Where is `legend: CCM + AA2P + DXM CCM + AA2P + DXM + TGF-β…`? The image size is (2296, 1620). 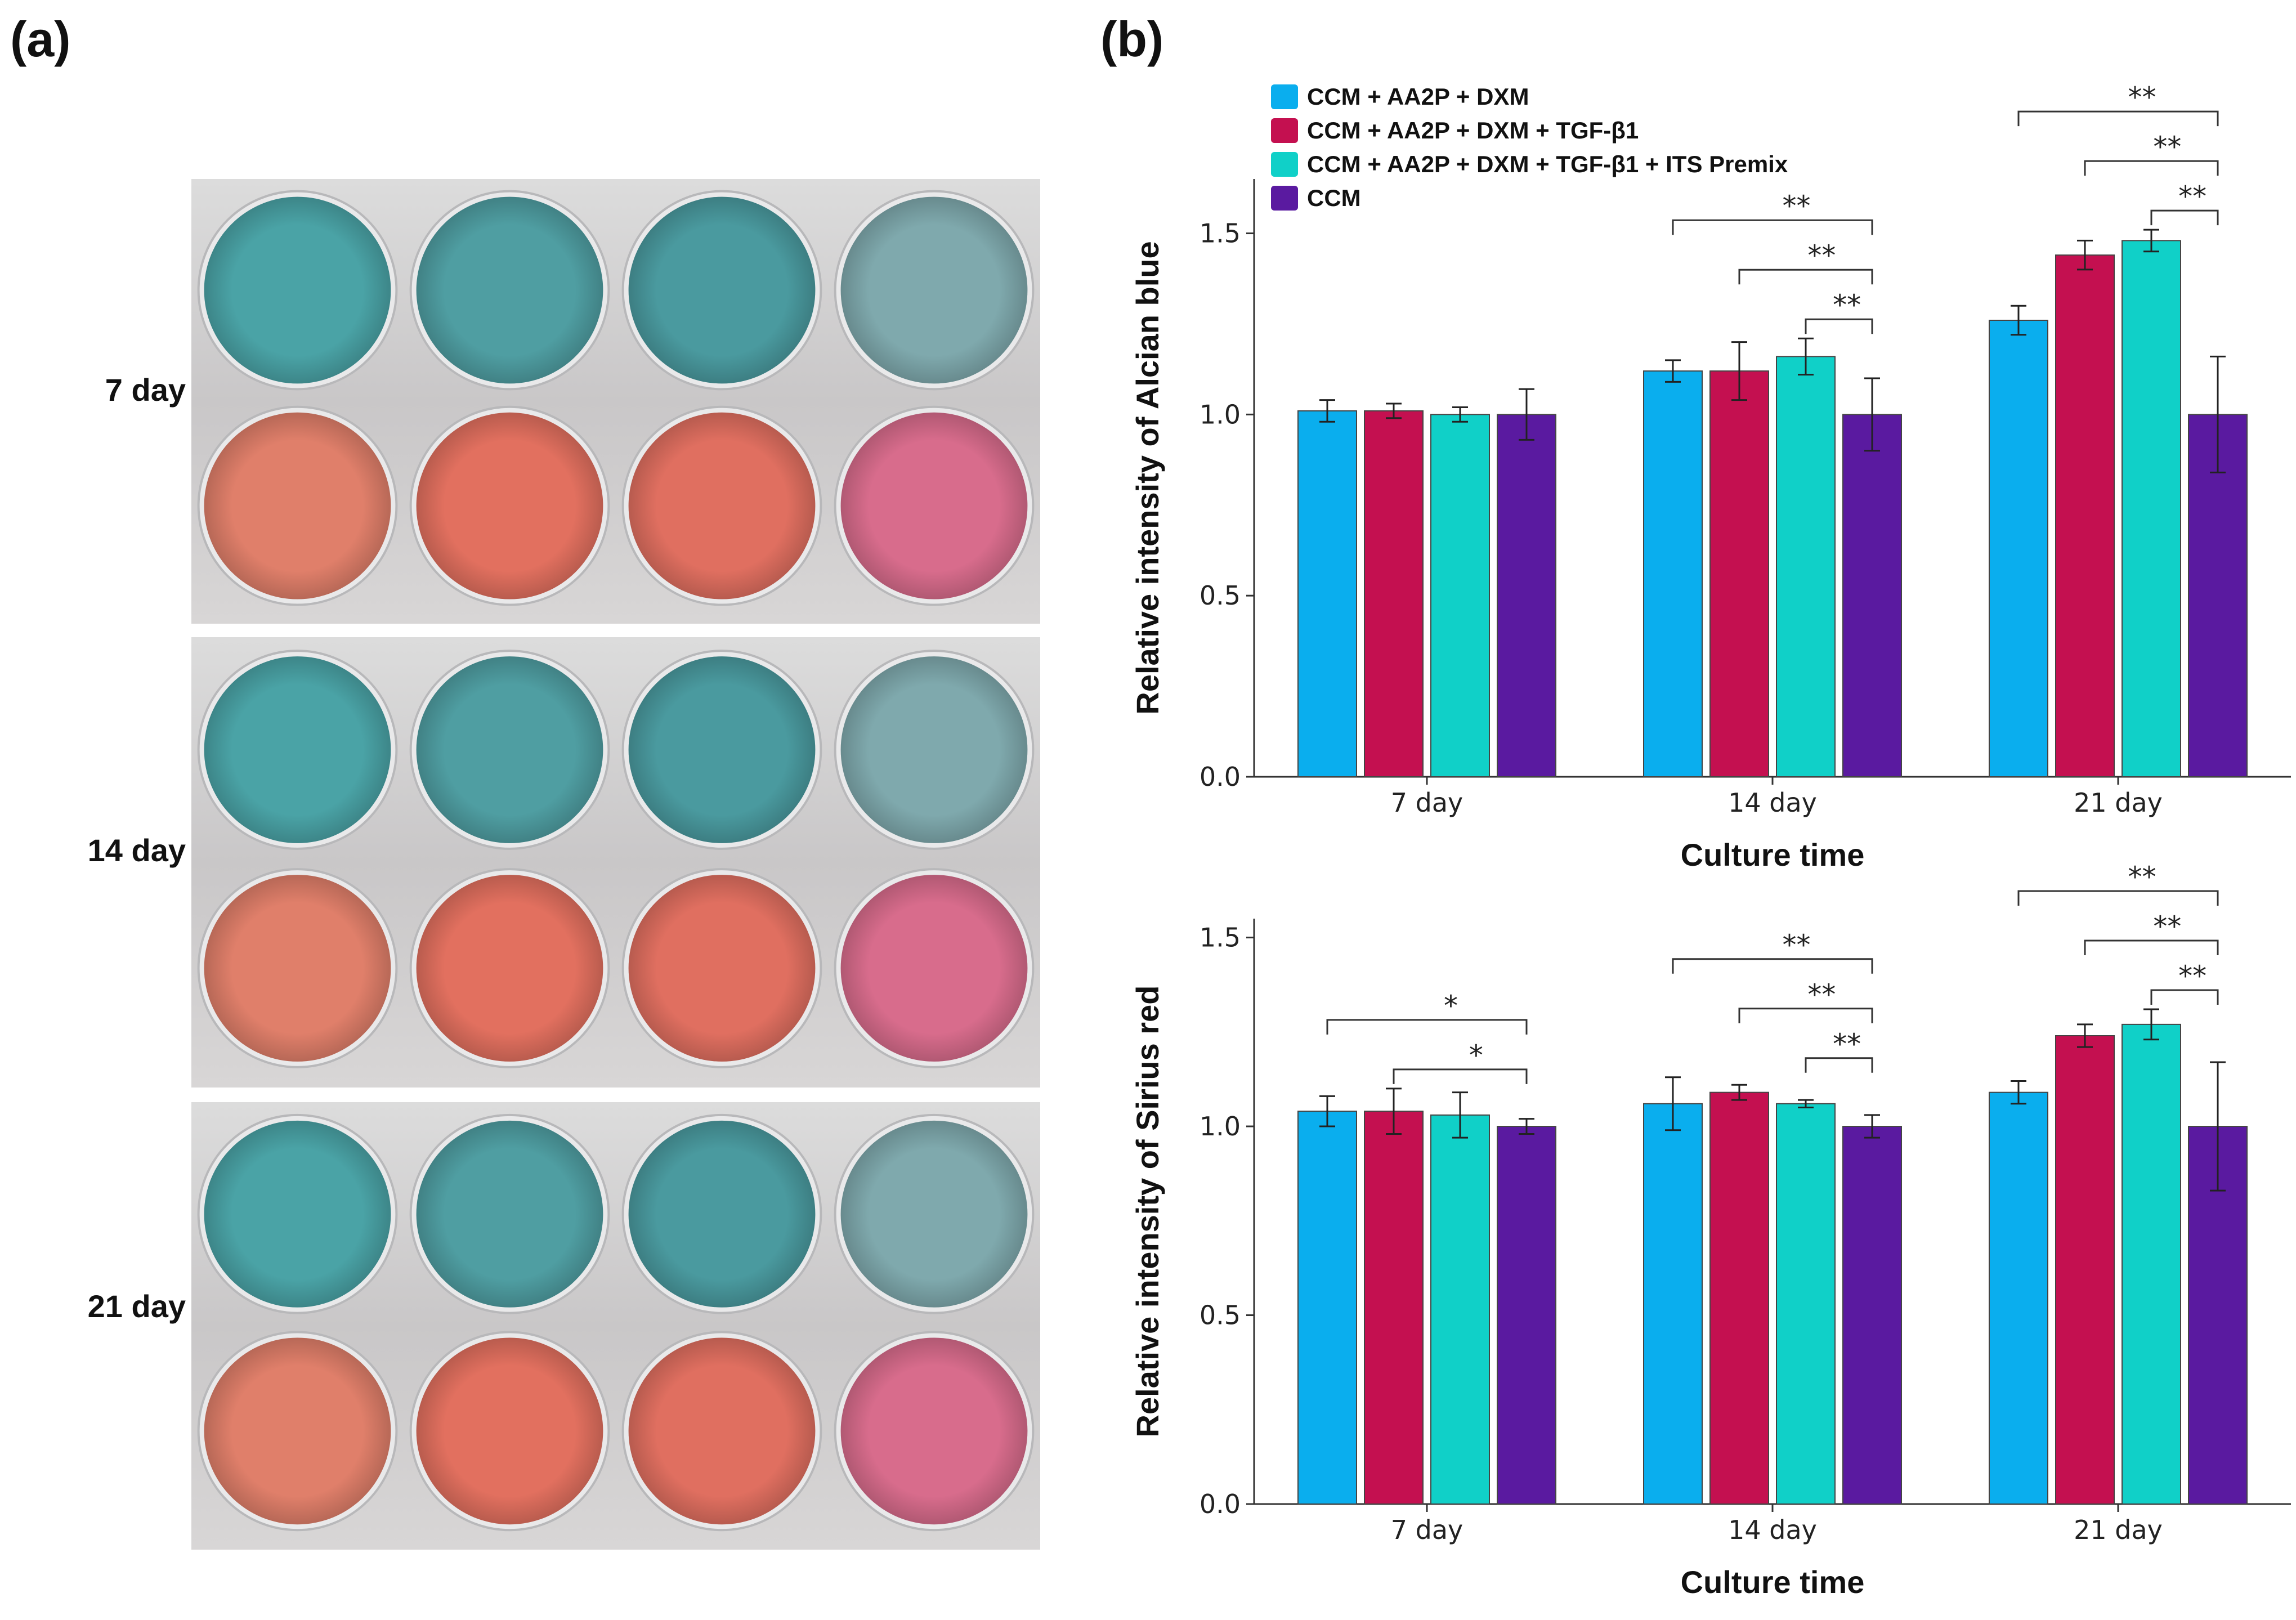 legend: CCM + AA2P + DXM CCM + AA2P + DXM + TGF-β… is located at coordinates (1529, 147).